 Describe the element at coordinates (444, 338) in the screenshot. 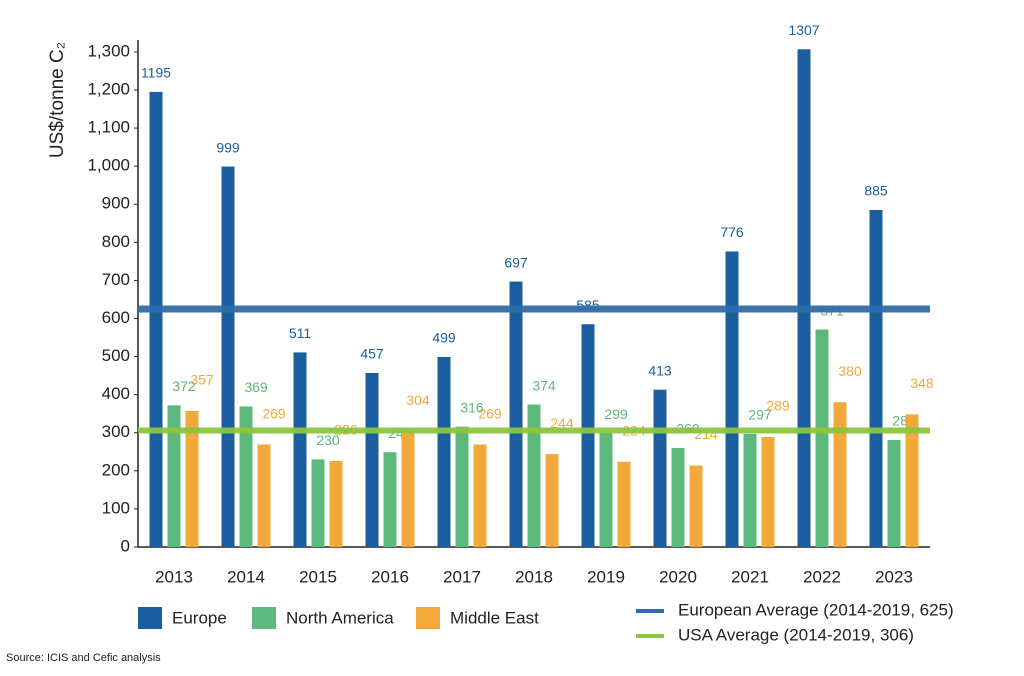

I see `value-label: 499` at that location.